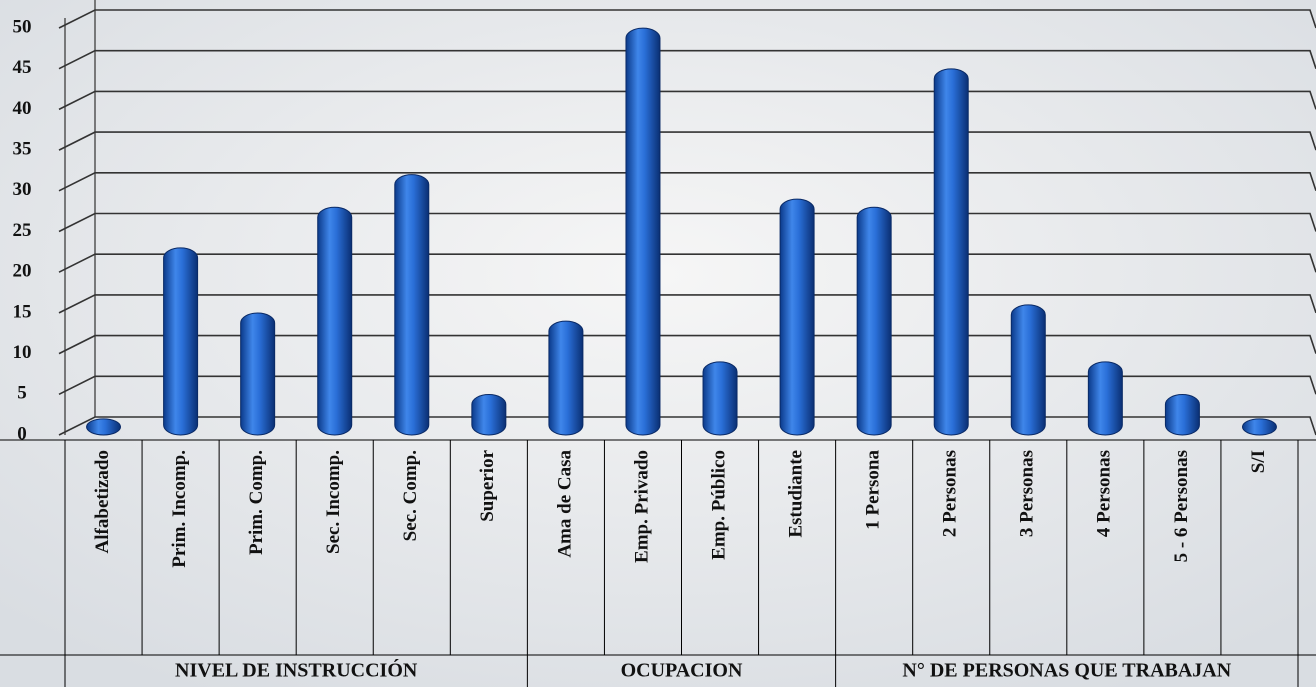 The image size is (1316, 687). Describe the element at coordinates (22, 148) in the screenshot. I see `y-tick-label: 35` at that location.